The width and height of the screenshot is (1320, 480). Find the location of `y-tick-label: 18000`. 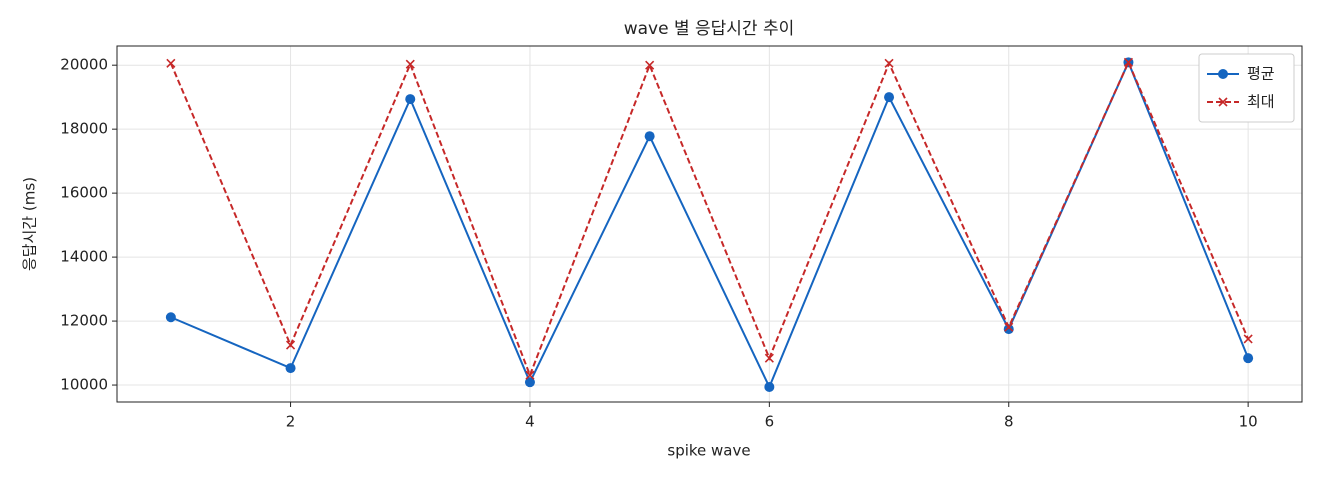

y-tick-label: 18000 is located at coordinates (84, 129).